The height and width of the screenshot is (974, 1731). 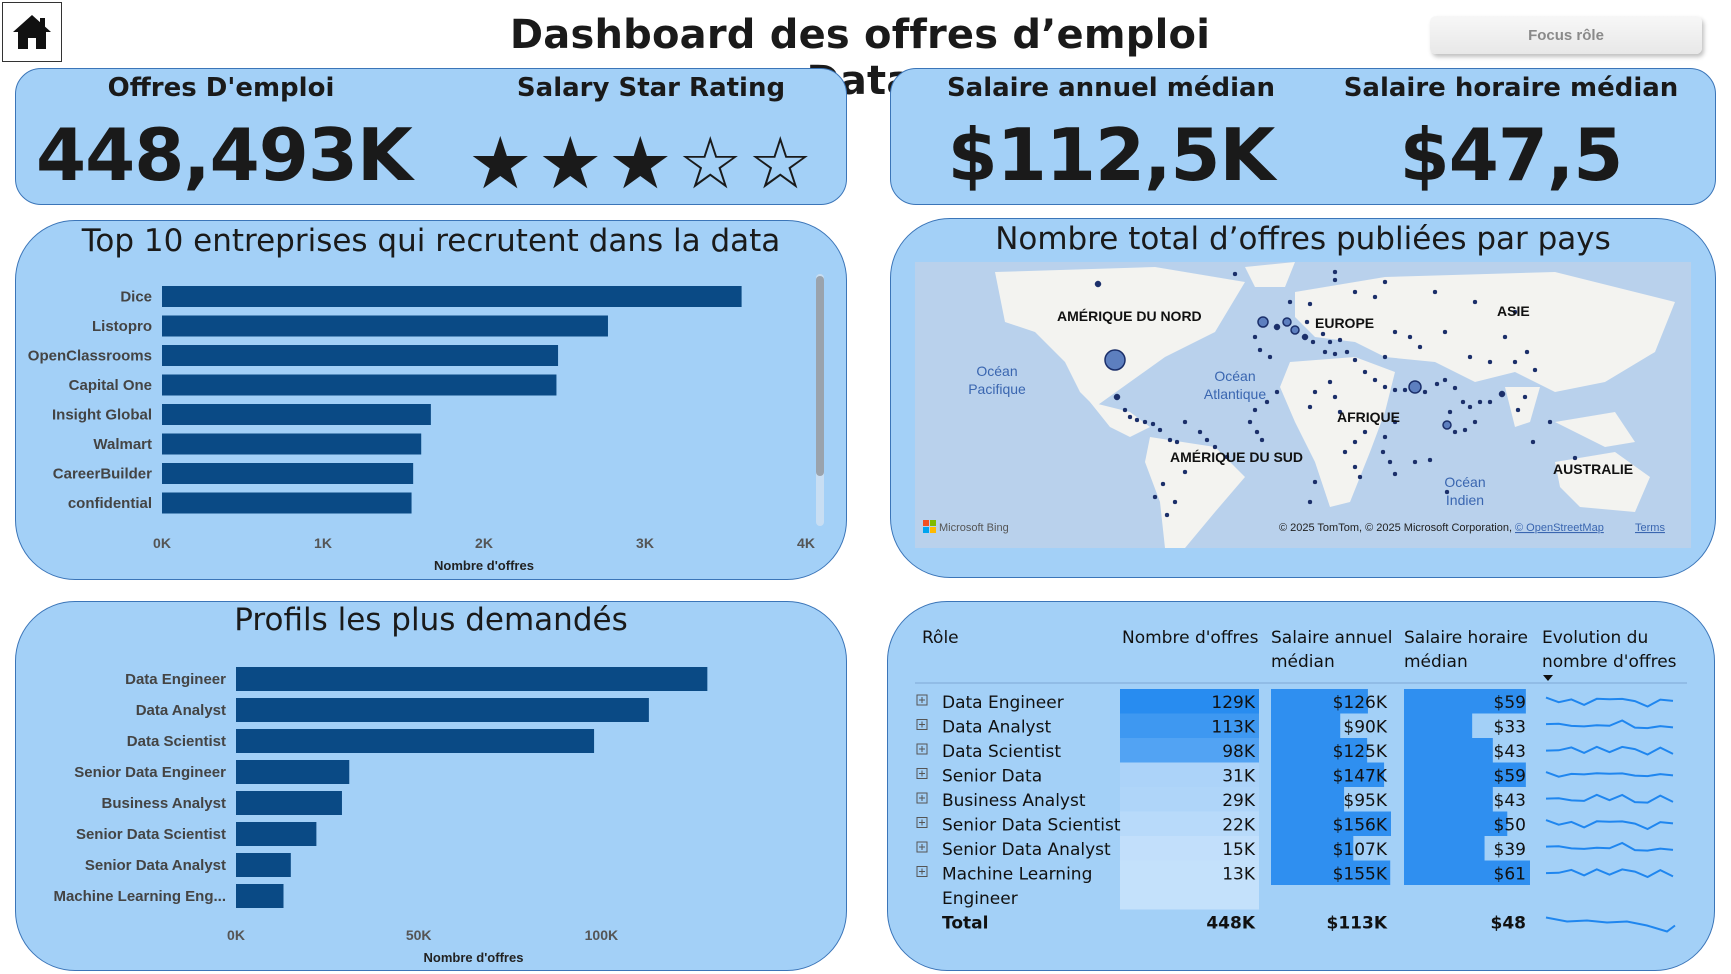 I want to click on role-cell: Senior Data, so click(x=992, y=777).